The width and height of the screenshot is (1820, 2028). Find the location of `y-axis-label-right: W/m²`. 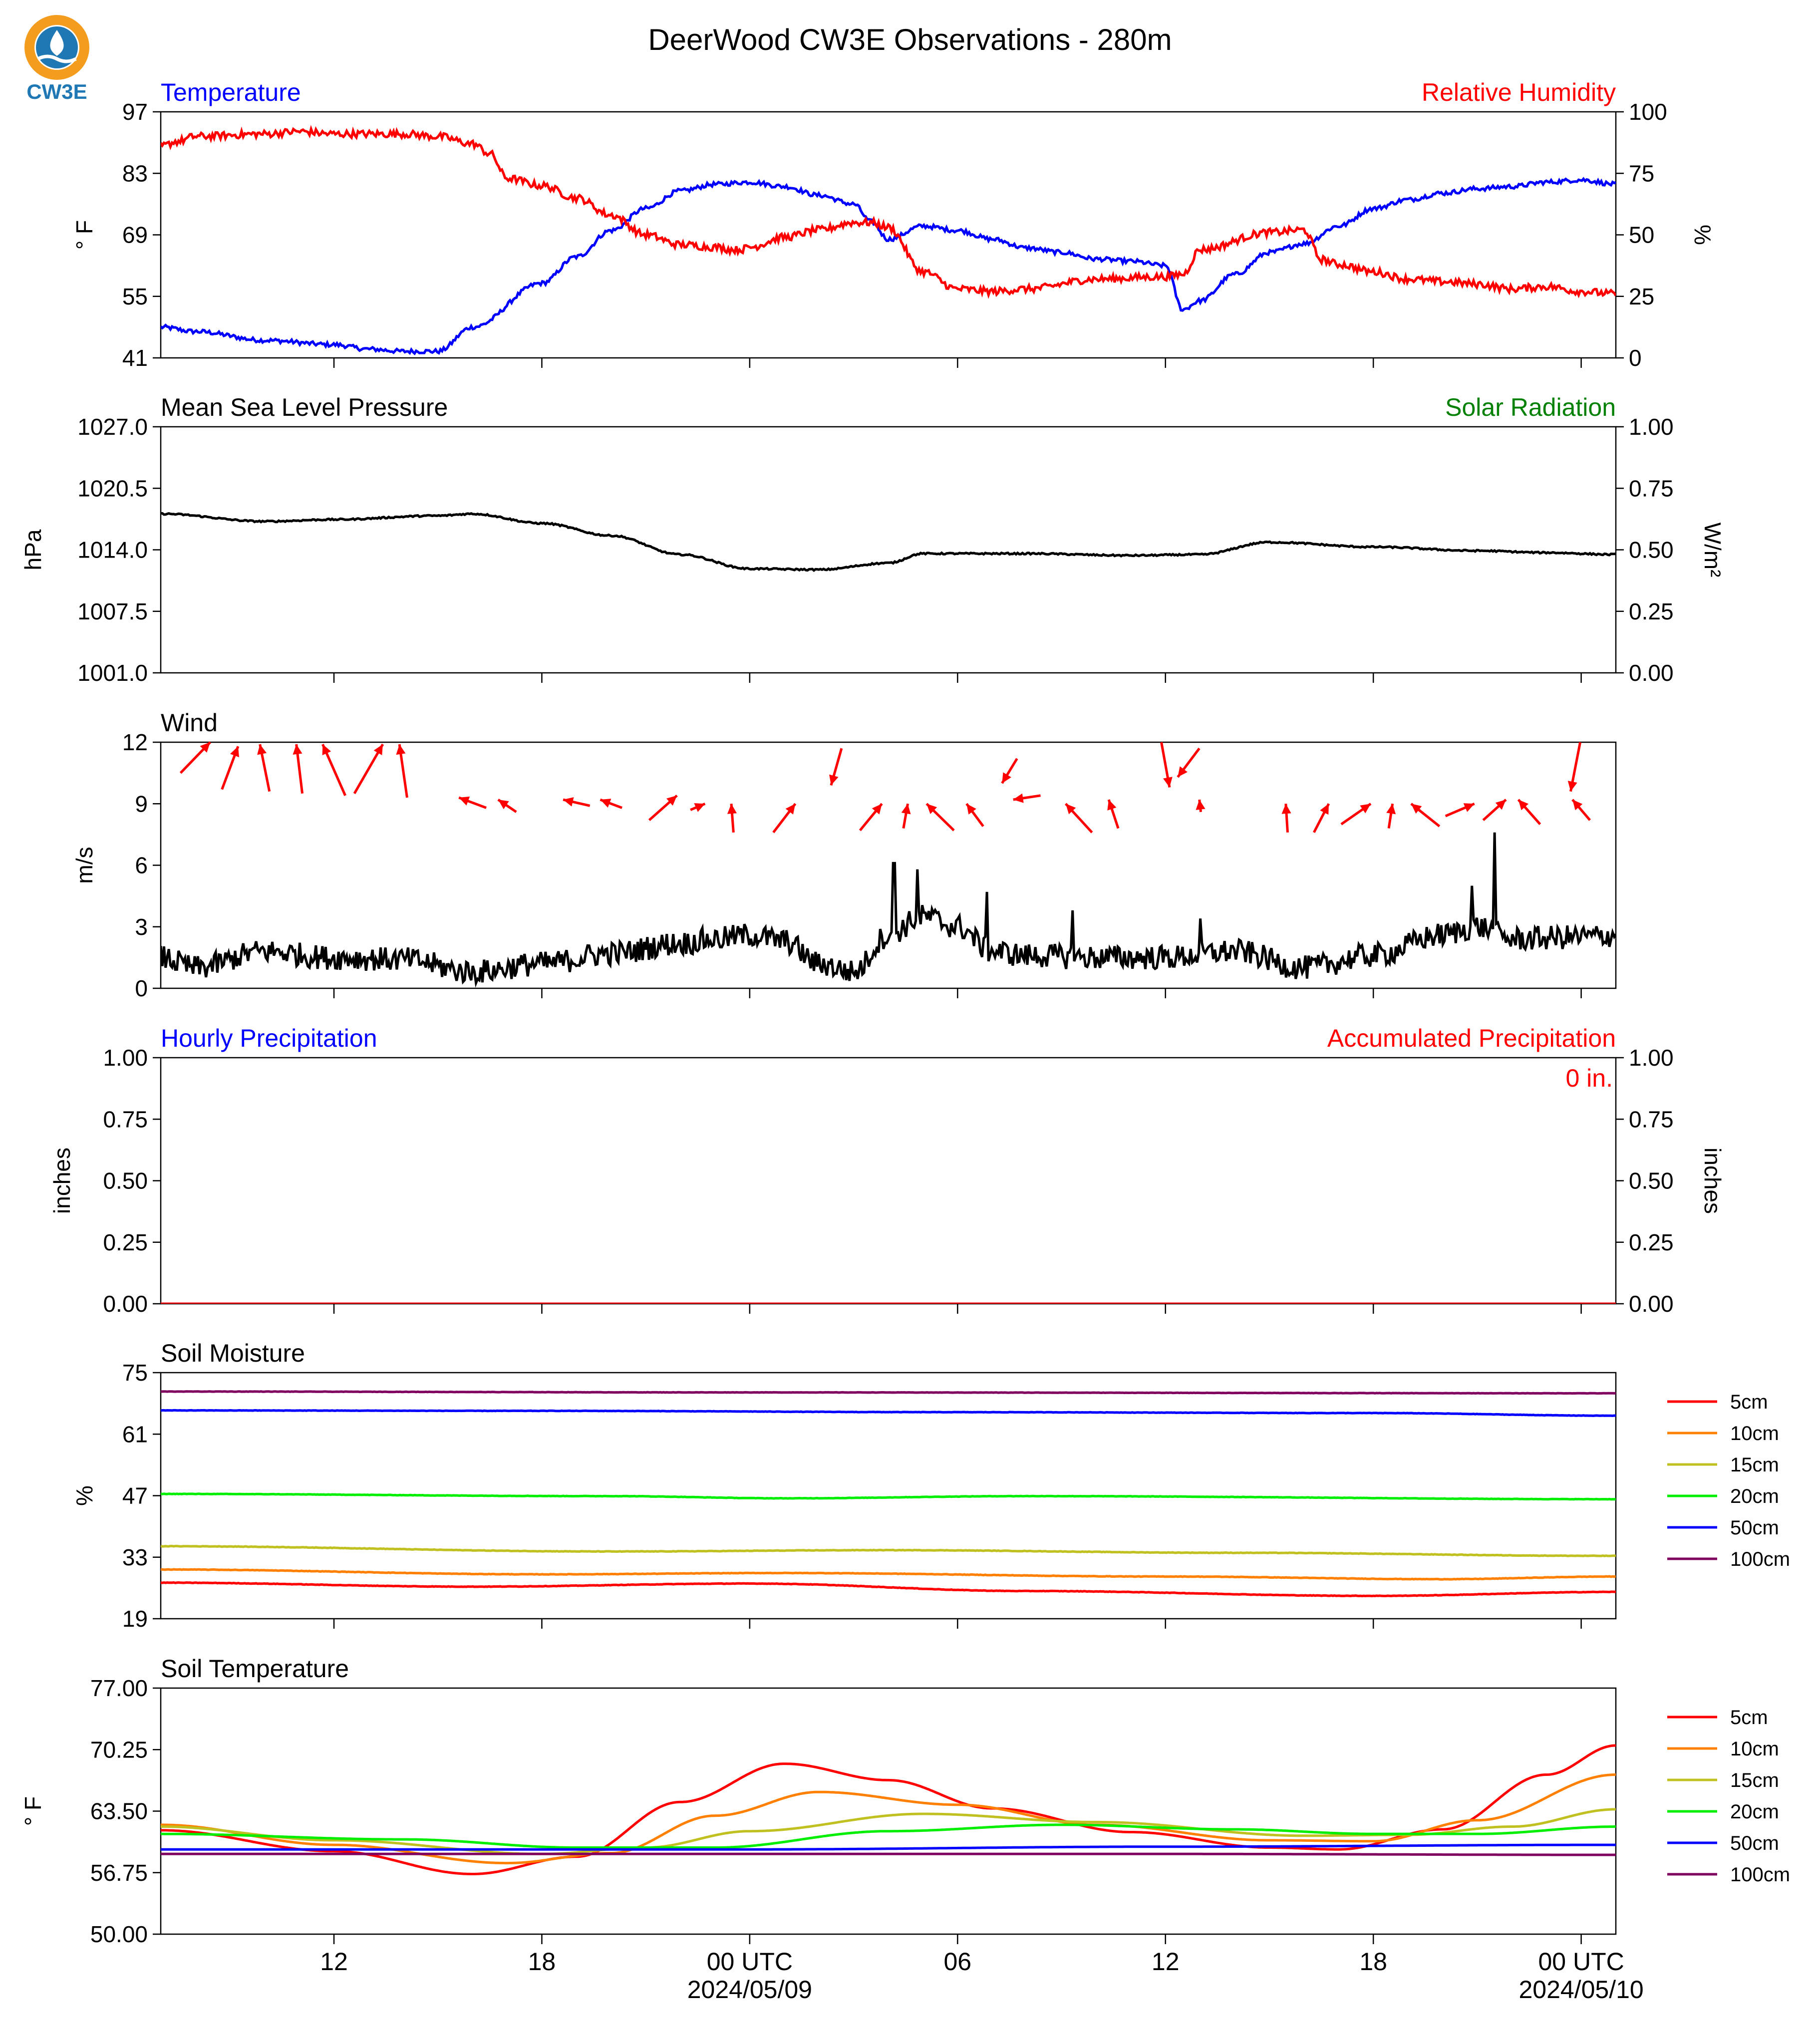

y-axis-label-right: W/m² is located at coordinates (1713, 550).